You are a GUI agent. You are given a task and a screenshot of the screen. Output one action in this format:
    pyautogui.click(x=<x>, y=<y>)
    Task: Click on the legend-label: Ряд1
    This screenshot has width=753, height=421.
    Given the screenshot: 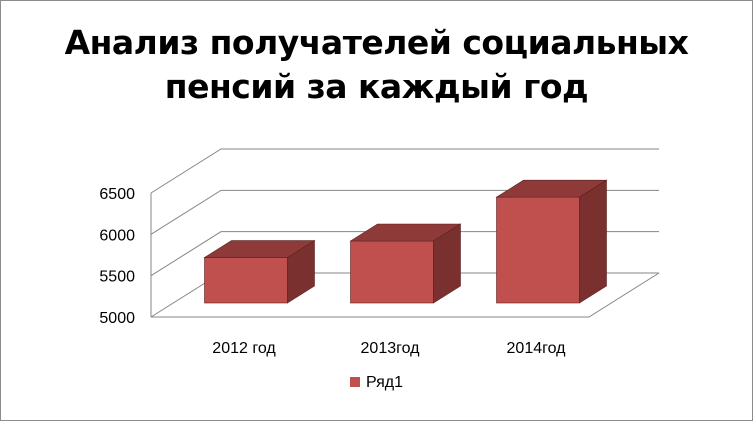 What is the action you would take?
    pyautogui.click(x=384, y=382)
    